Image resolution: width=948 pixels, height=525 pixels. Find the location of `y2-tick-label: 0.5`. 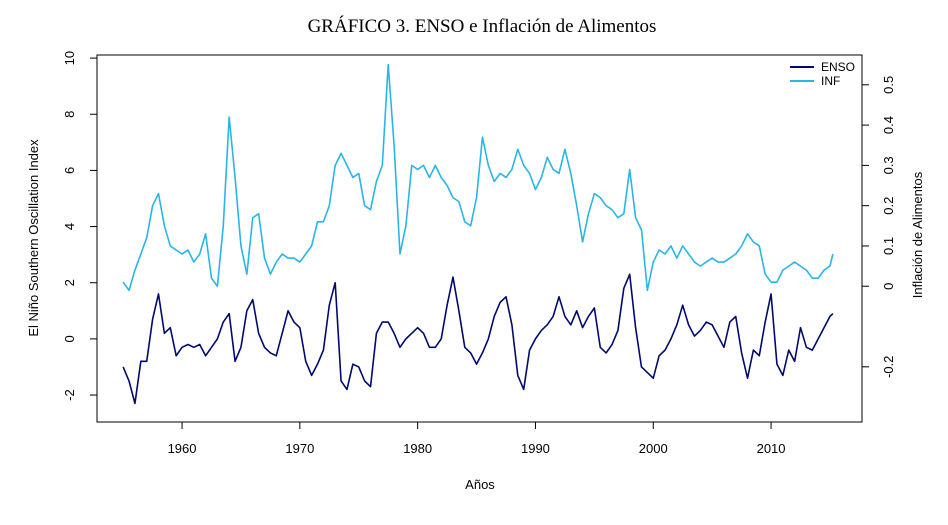

y2-tick-label: 0.5 is located at coordinates (888, 85).